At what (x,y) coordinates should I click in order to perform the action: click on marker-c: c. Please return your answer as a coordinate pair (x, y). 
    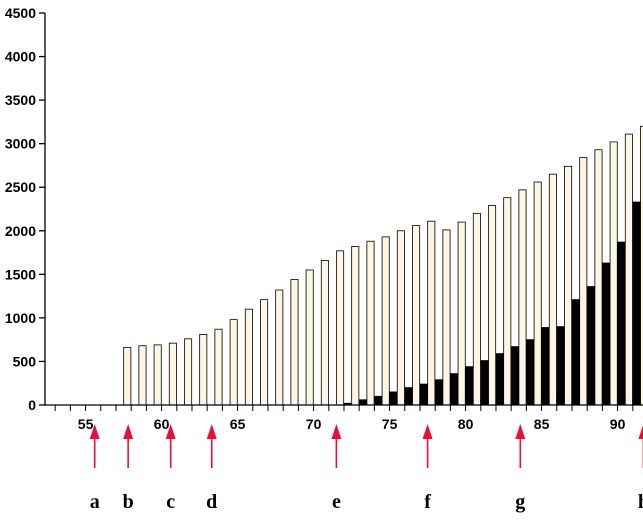
    Looking at the image, I should click on (170, 468).